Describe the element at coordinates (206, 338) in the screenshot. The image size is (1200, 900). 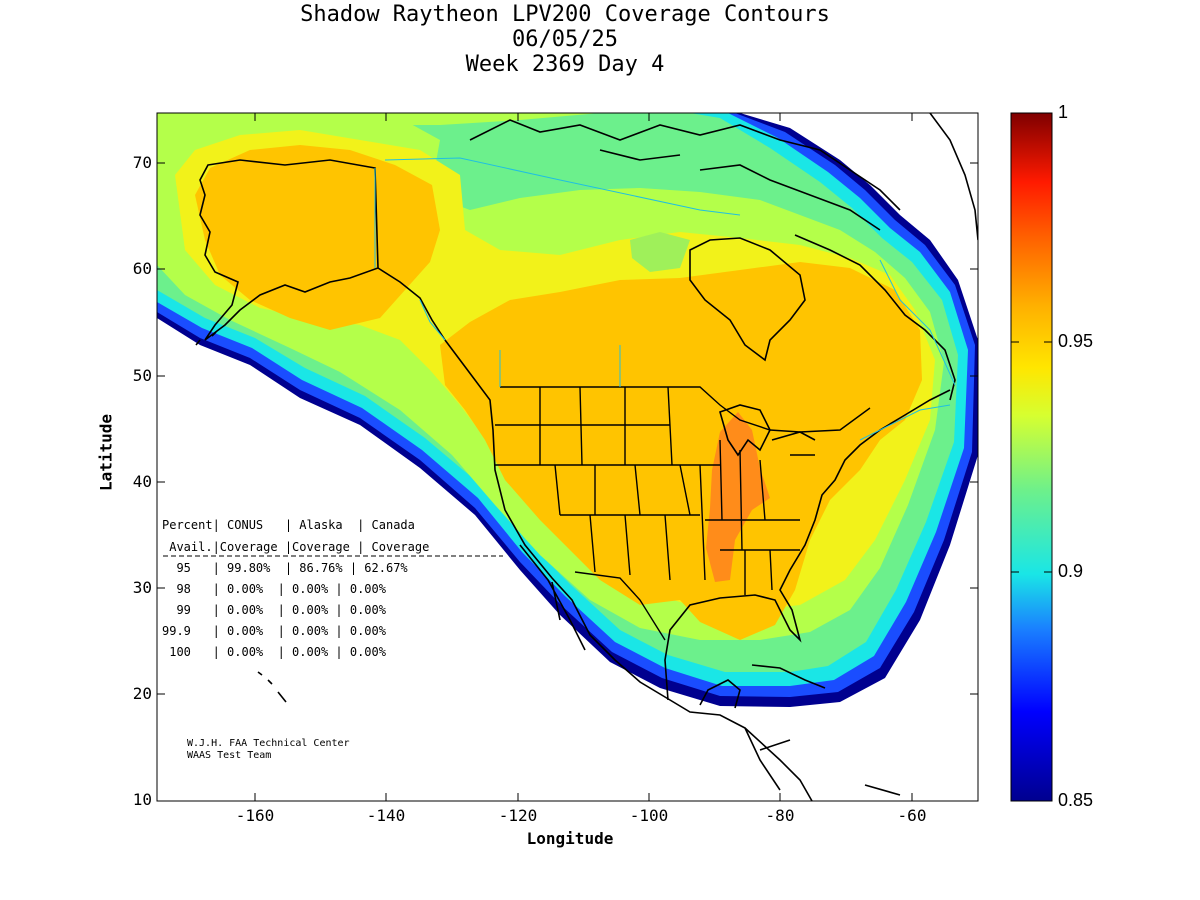
I see `aleutians` at that location.